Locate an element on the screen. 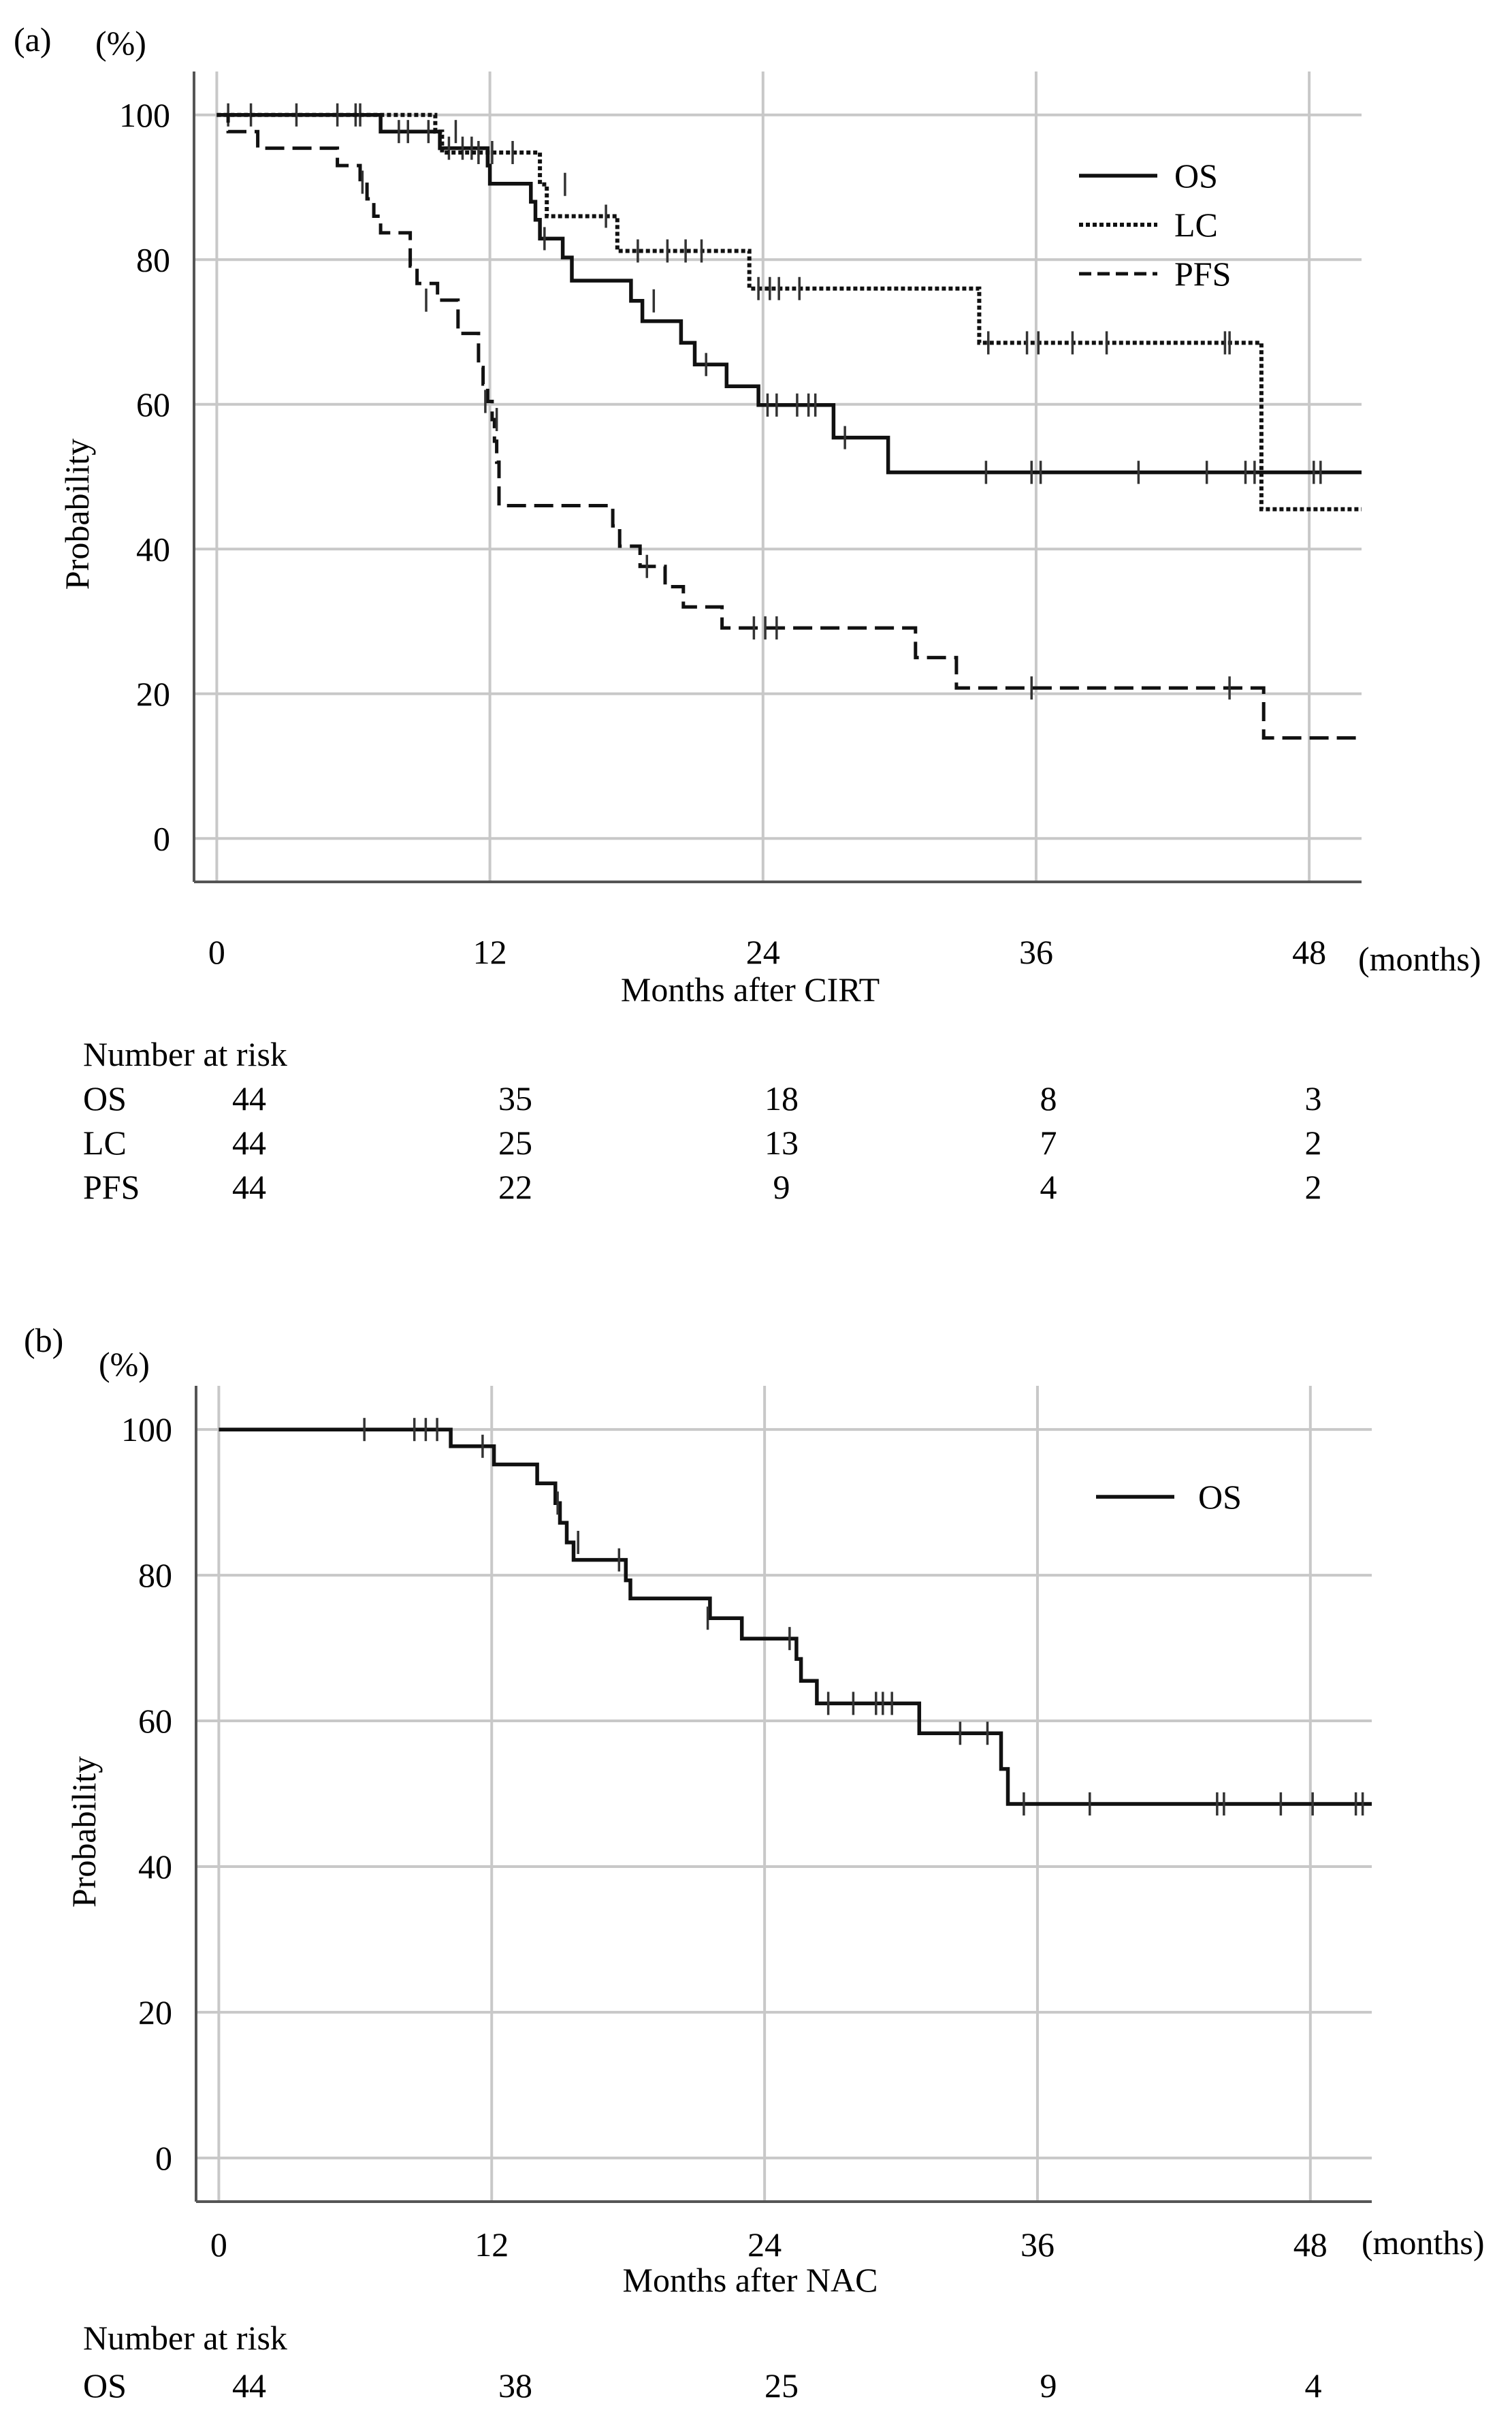 The width and height of the screenshot is (1512, 2425). panel-b-risk-table: OS 44 38 25 9 4 is located at coordinates (703, 2385).